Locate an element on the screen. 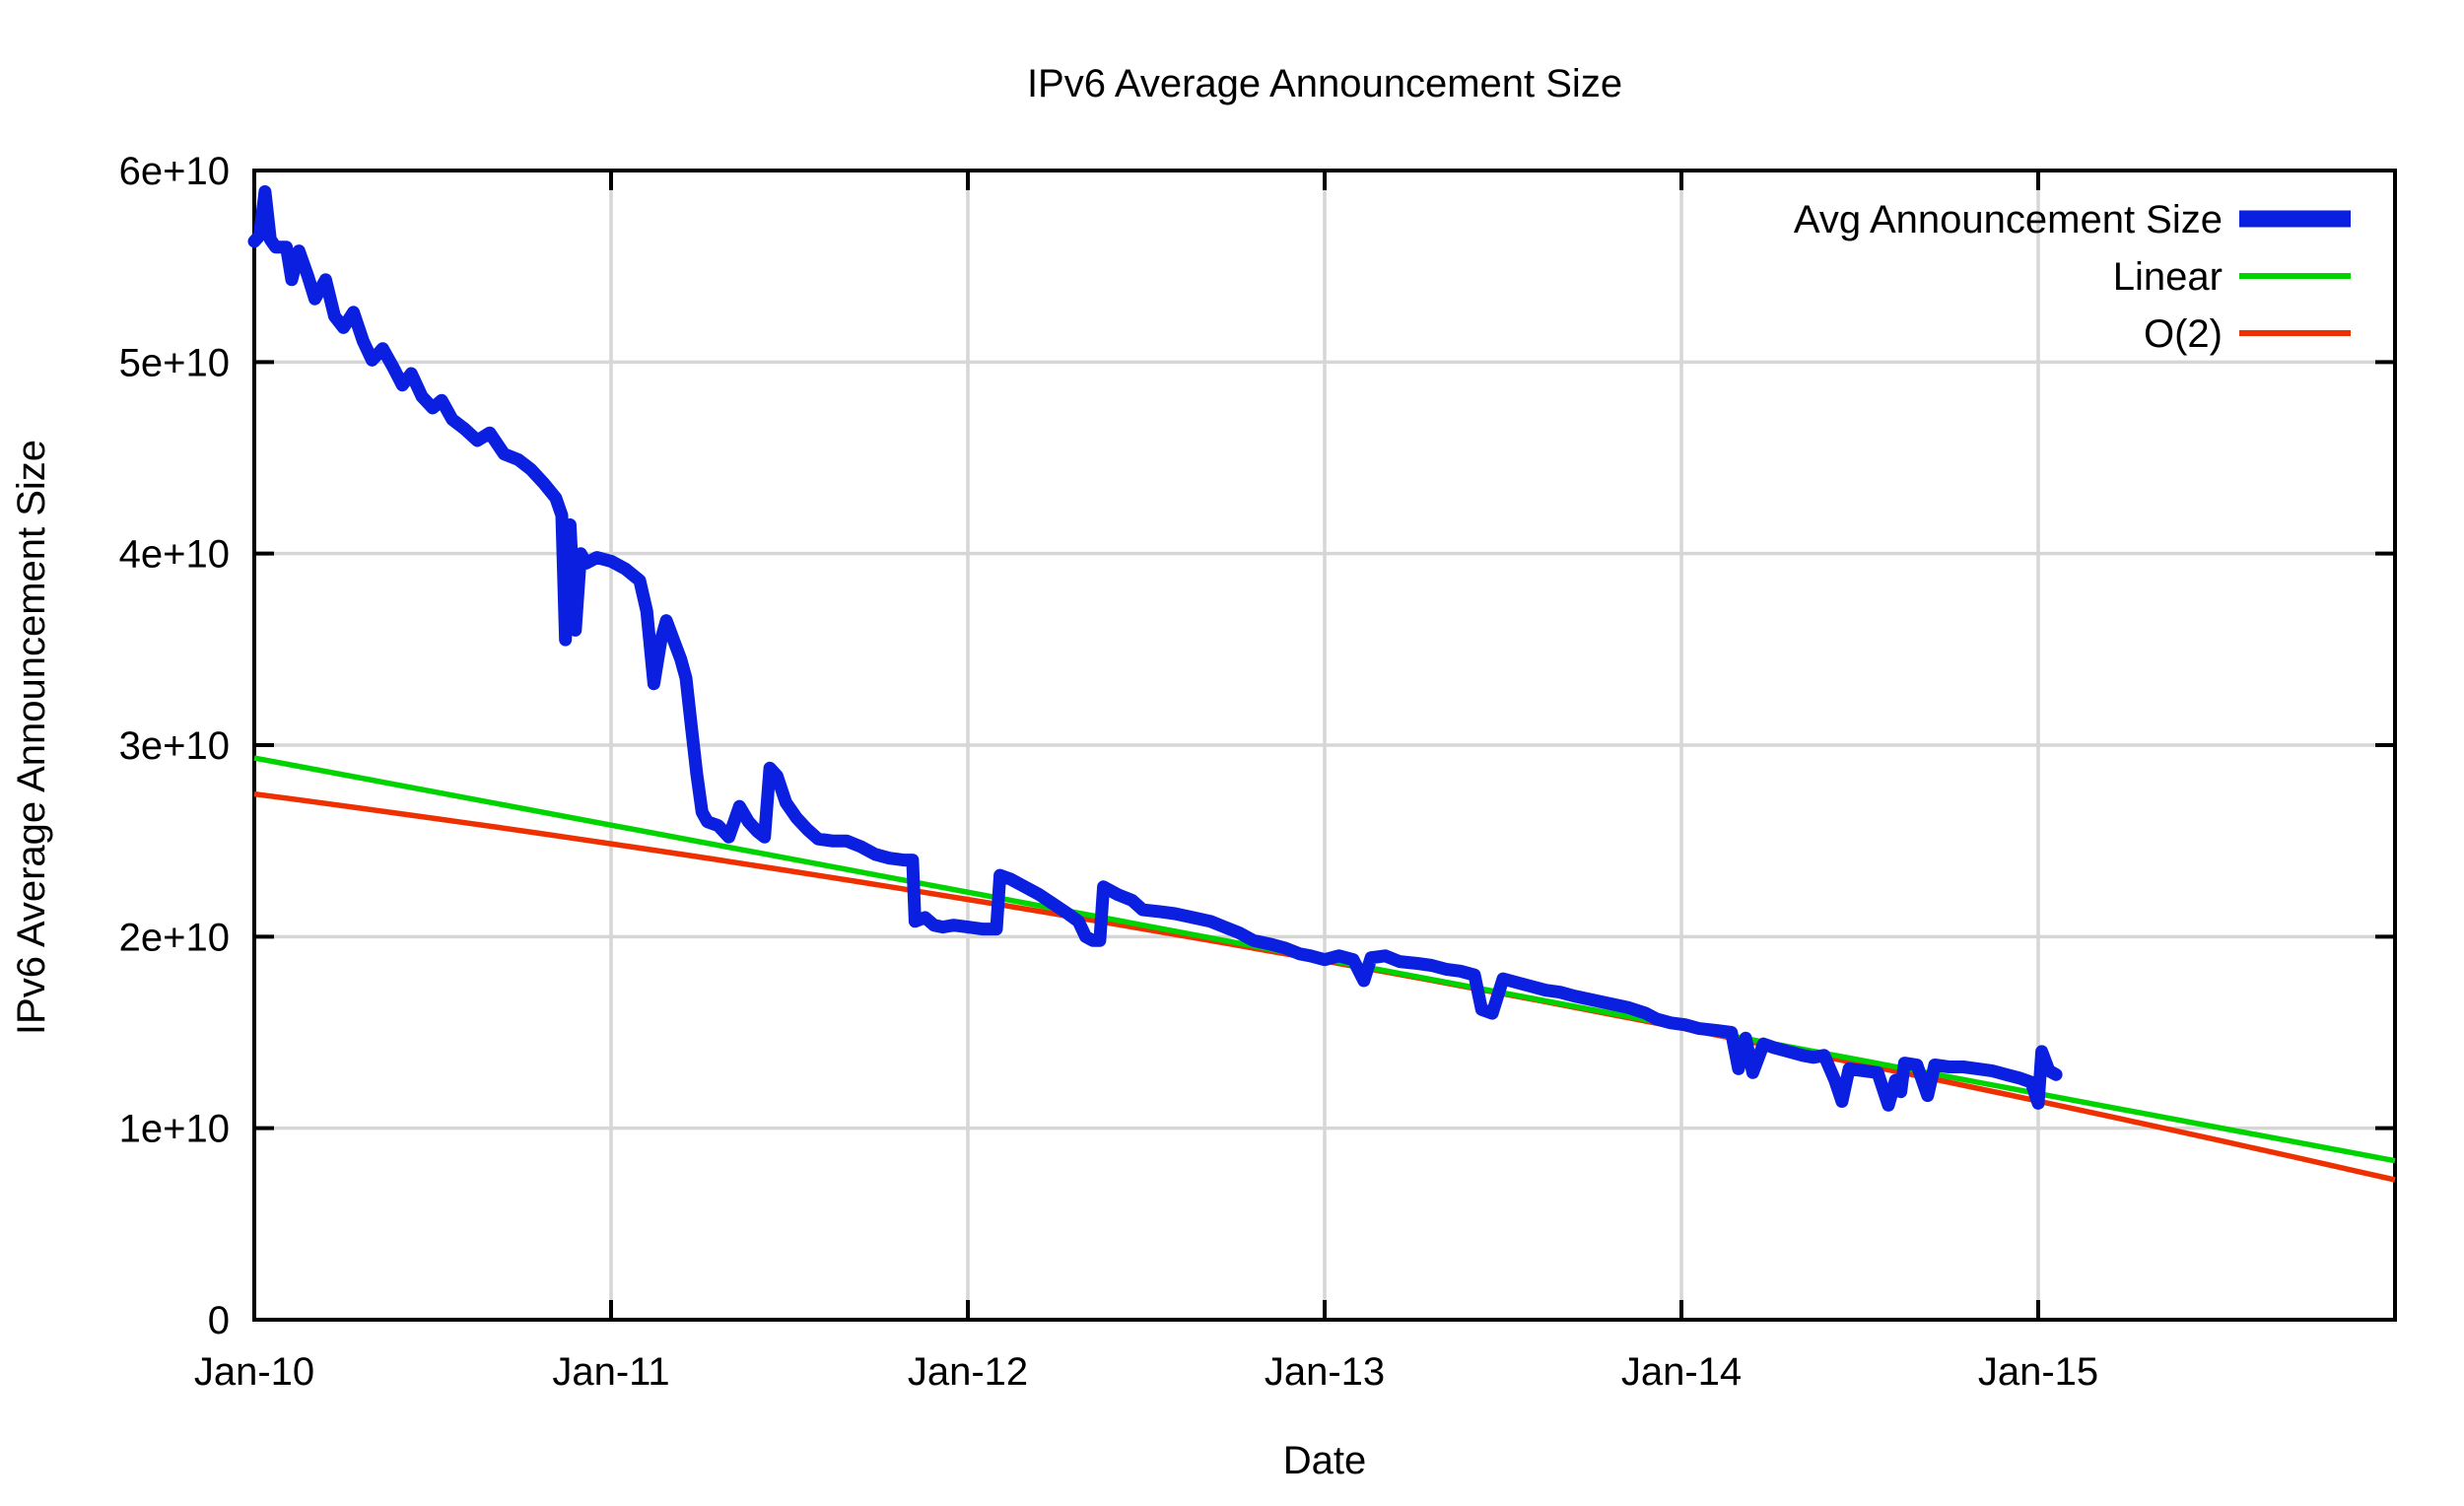 The height and width of the screenshot is (1506, 2464). y-axis-label: IPv6 Average Announcement Size is located at coordinates (31, 737).